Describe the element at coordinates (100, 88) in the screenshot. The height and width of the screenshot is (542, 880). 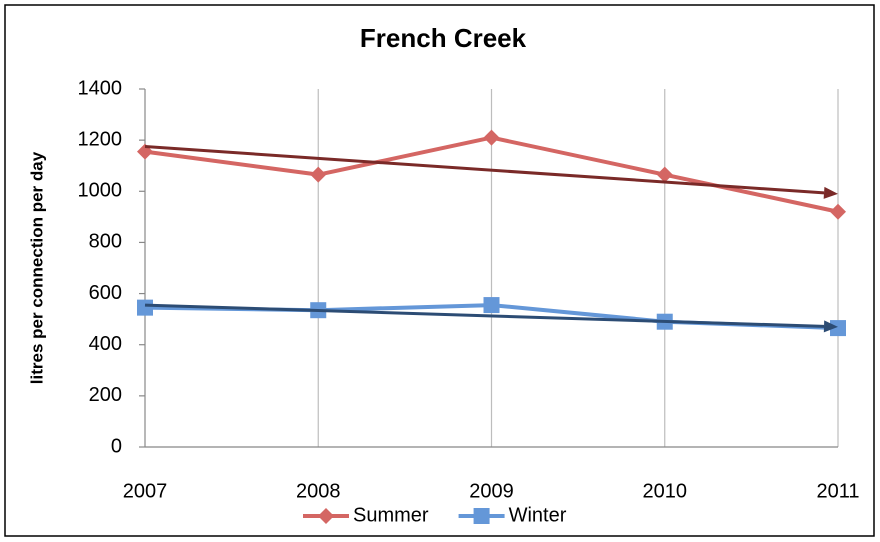
I see `y-tick-label: 1400` at that location.